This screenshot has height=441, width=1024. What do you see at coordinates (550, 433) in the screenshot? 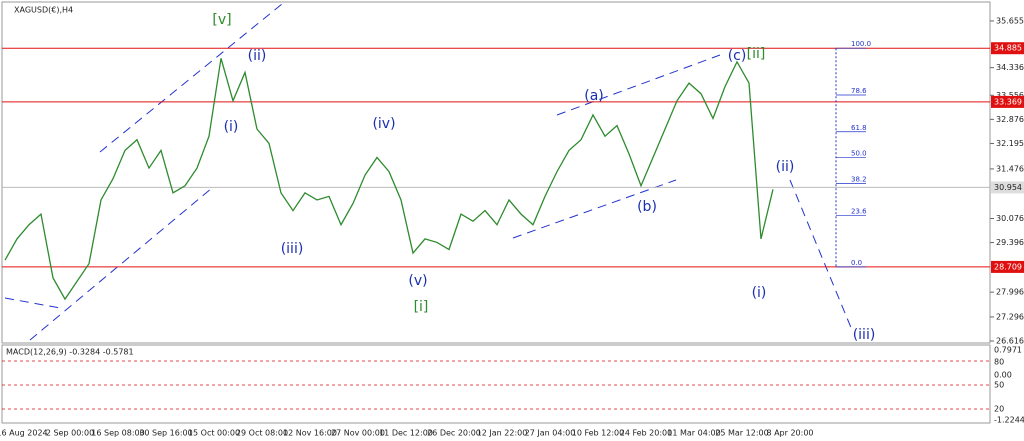
I see `x-tick-label: 27 Jan 04:00` at bounding box center [550, 433].